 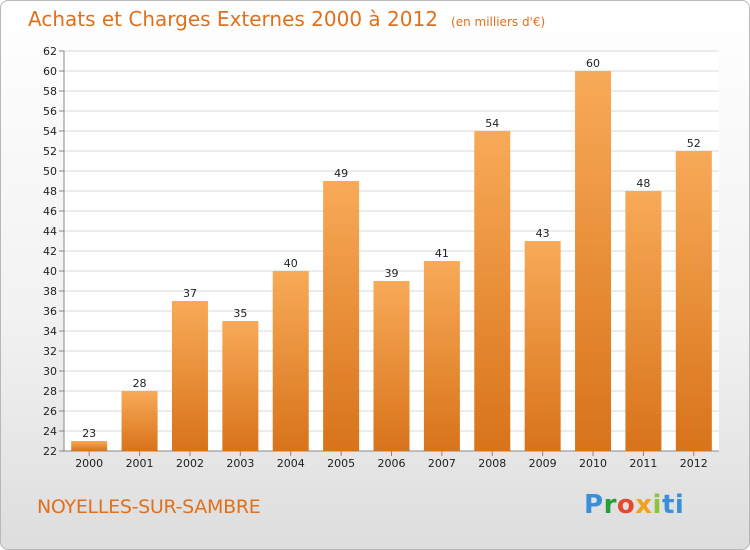 What do you see at coordinates (542, 346) in the screenshot?
I see `bar-2009` at bounding box center [542, 346].